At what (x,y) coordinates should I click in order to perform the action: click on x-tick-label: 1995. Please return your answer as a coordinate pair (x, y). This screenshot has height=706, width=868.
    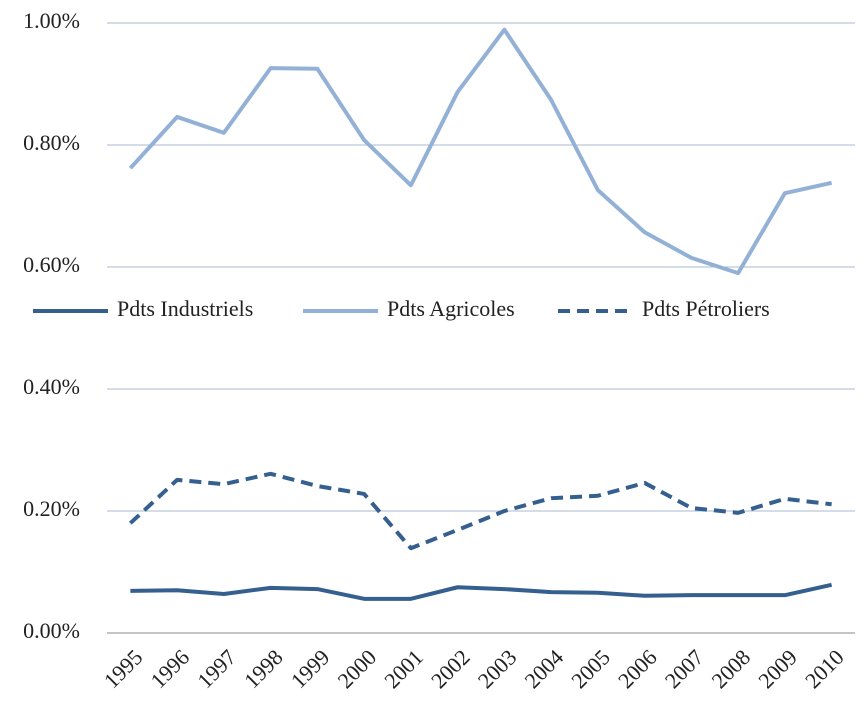
    Looking at the image, I should click on (123, 668).